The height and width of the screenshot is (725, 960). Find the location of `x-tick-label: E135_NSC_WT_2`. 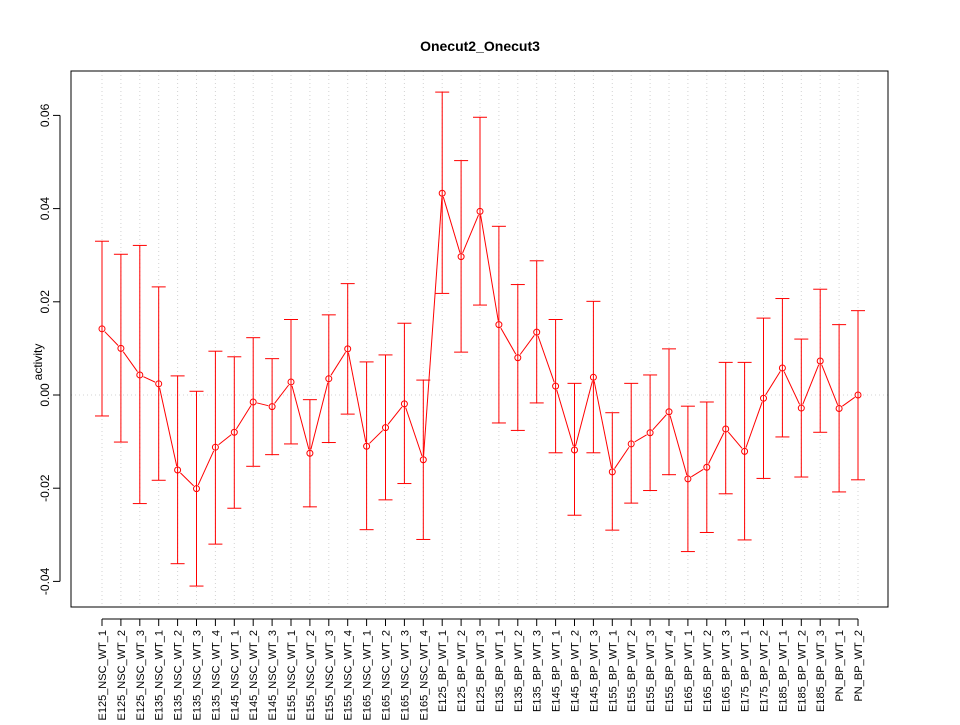

x-tick-label: E135_NSC_WT_2 is located at coordinates (179, 675).